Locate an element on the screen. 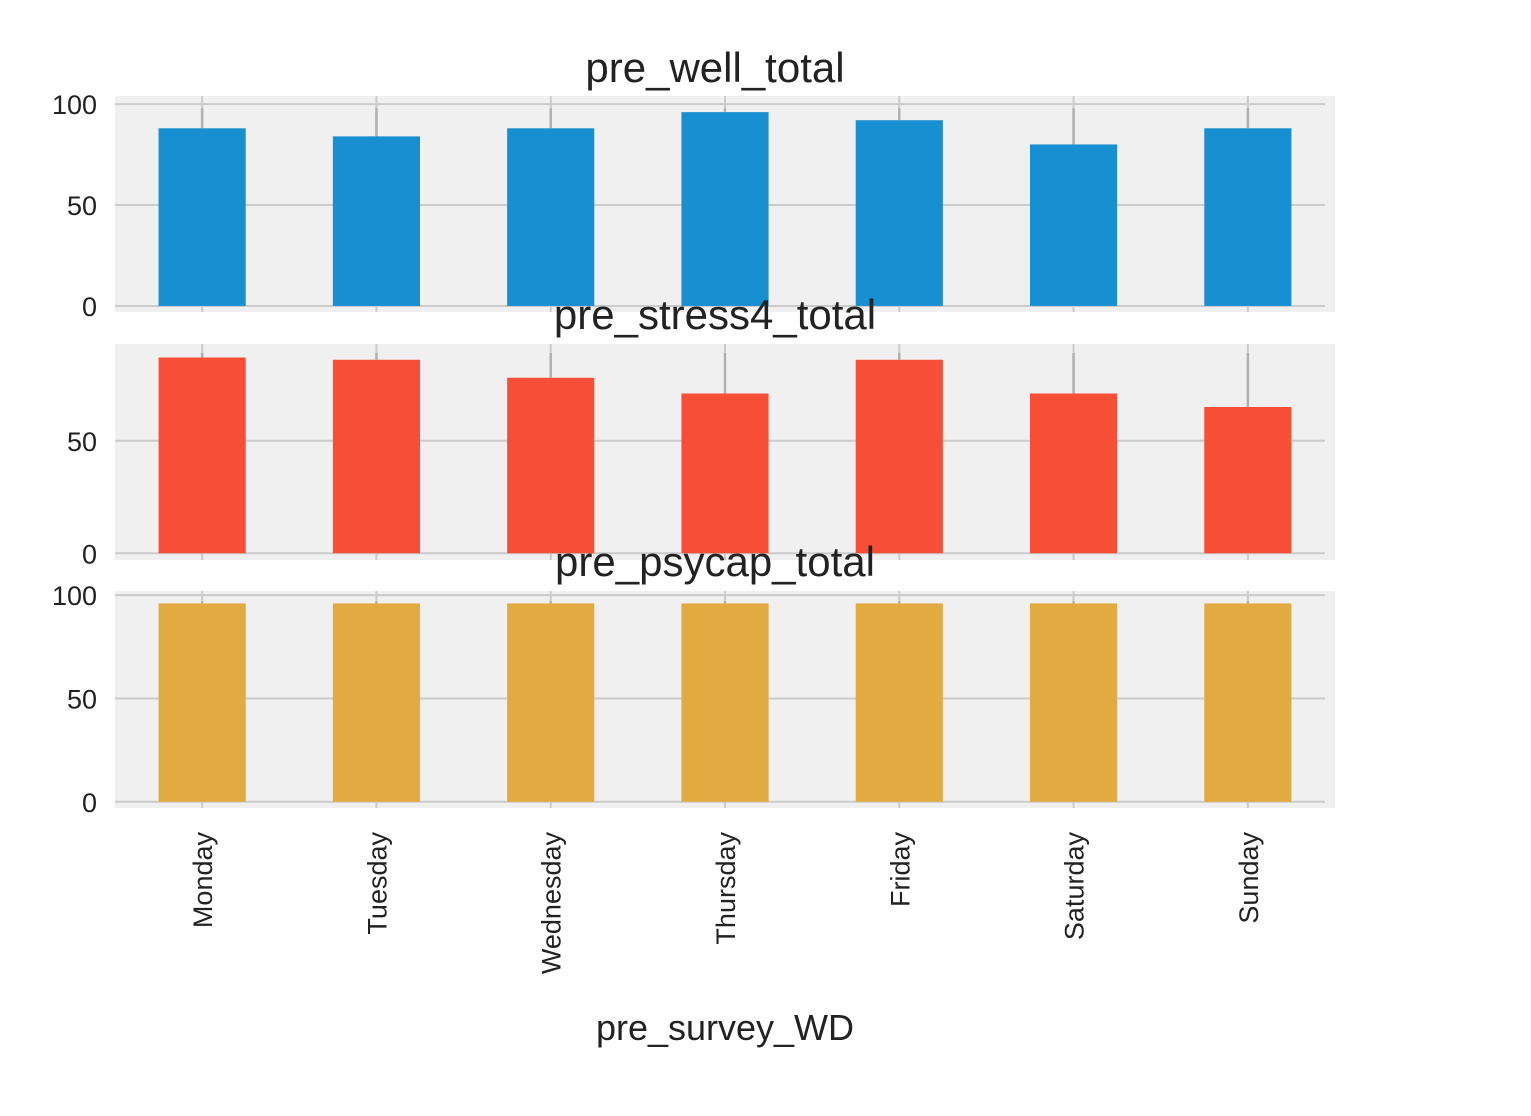 This screenshot has height=1116, width=1531. x-tick-label-monday: Monday is located at coordinates (203, 880).